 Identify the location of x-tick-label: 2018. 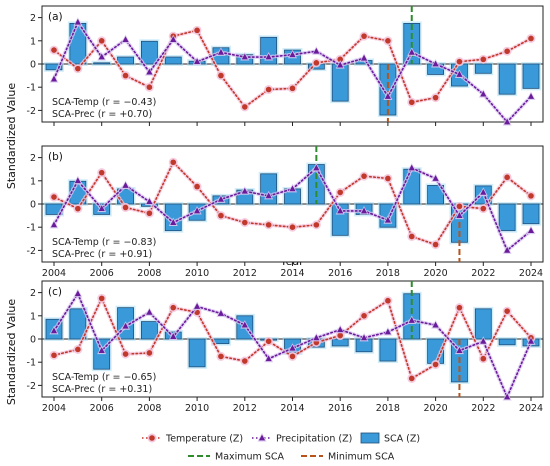
(388, 408).